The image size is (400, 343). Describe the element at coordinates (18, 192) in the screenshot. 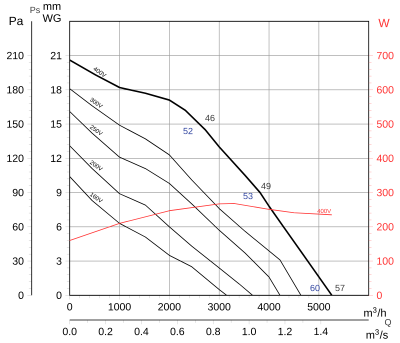

I see `y3-tick-label: 90` at that location.